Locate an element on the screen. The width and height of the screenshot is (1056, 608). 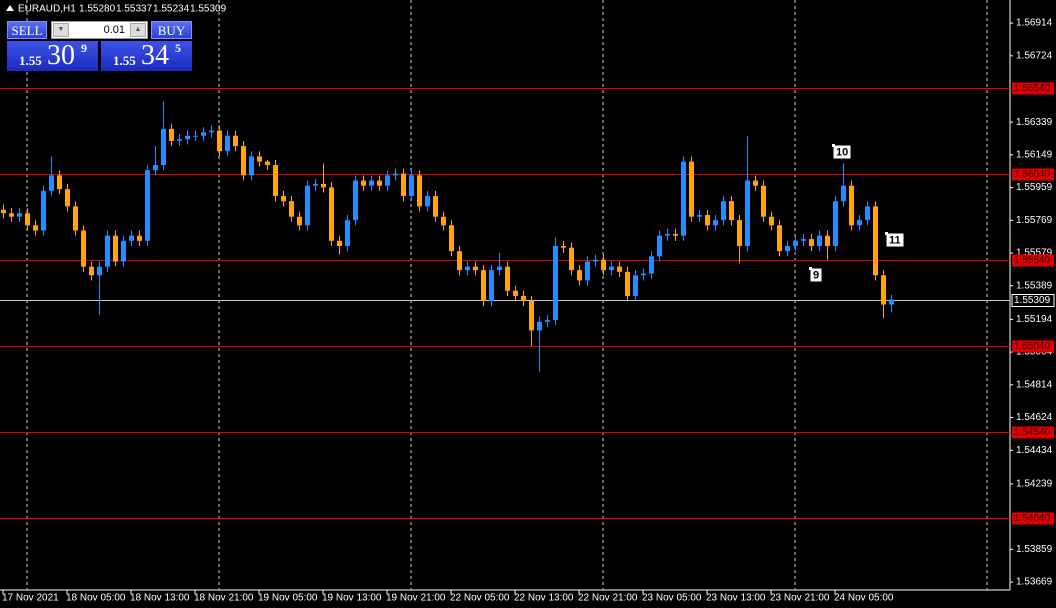
x-tick-label: 18 Nov 13:00 is located at coordinates (160, 598).